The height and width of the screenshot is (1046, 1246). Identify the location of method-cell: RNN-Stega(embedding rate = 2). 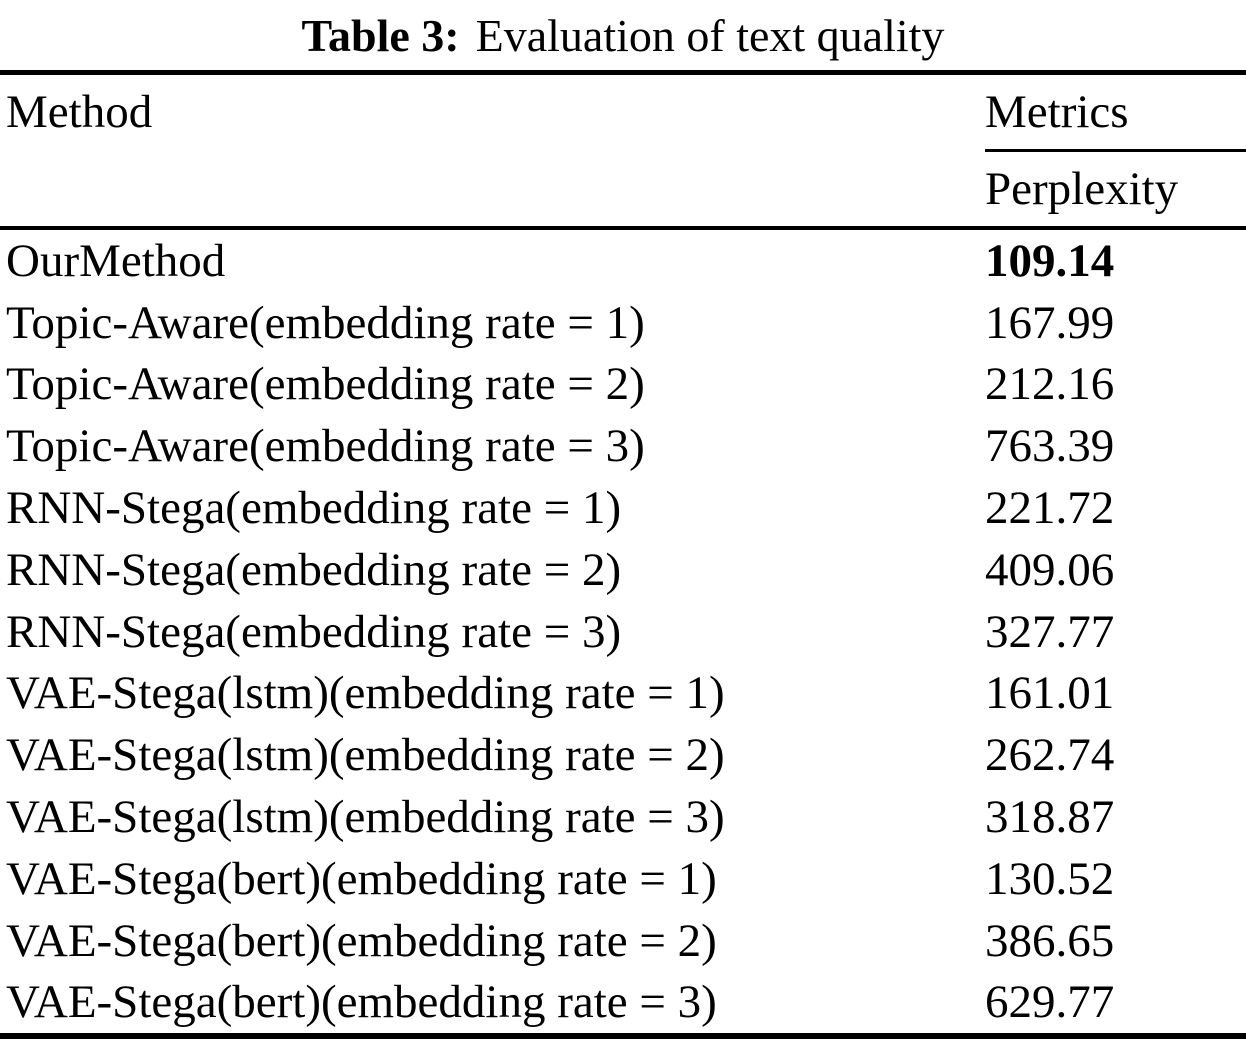
(314, 569).